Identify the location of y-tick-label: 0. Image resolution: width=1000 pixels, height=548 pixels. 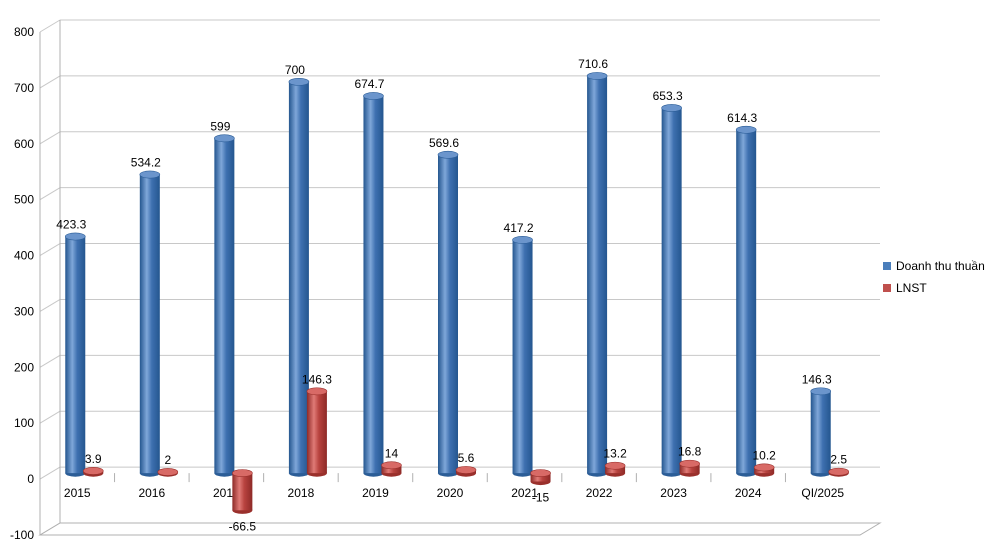
(30, 479).